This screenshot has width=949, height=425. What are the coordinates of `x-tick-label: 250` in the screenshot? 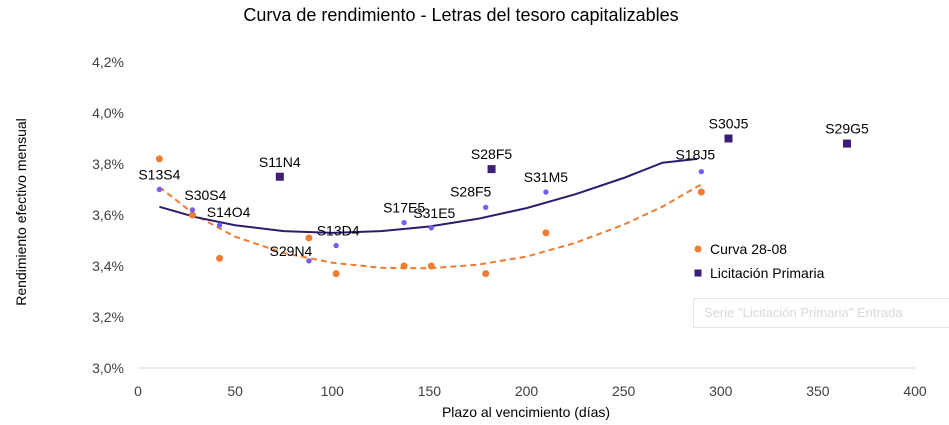 It's located at (624, 391).